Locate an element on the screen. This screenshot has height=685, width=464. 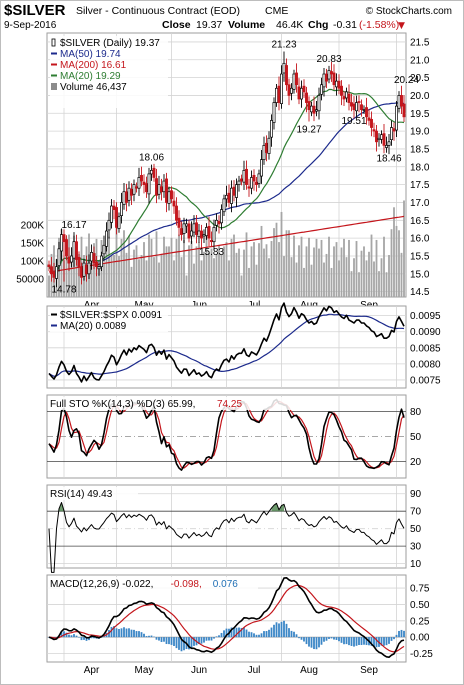
legend-item-2: MA(200) 16.61 is located at coordinates (93, 65).